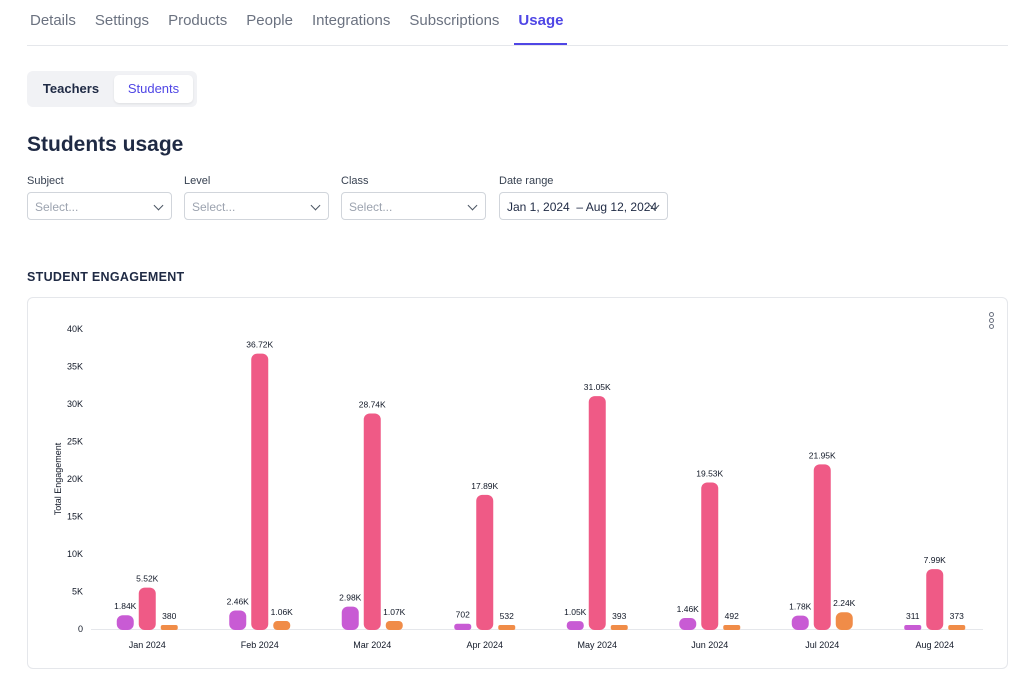  Describe the element at coordinates (822, 455) in the screenshot. I see `data-label: 21.95K` at that location.